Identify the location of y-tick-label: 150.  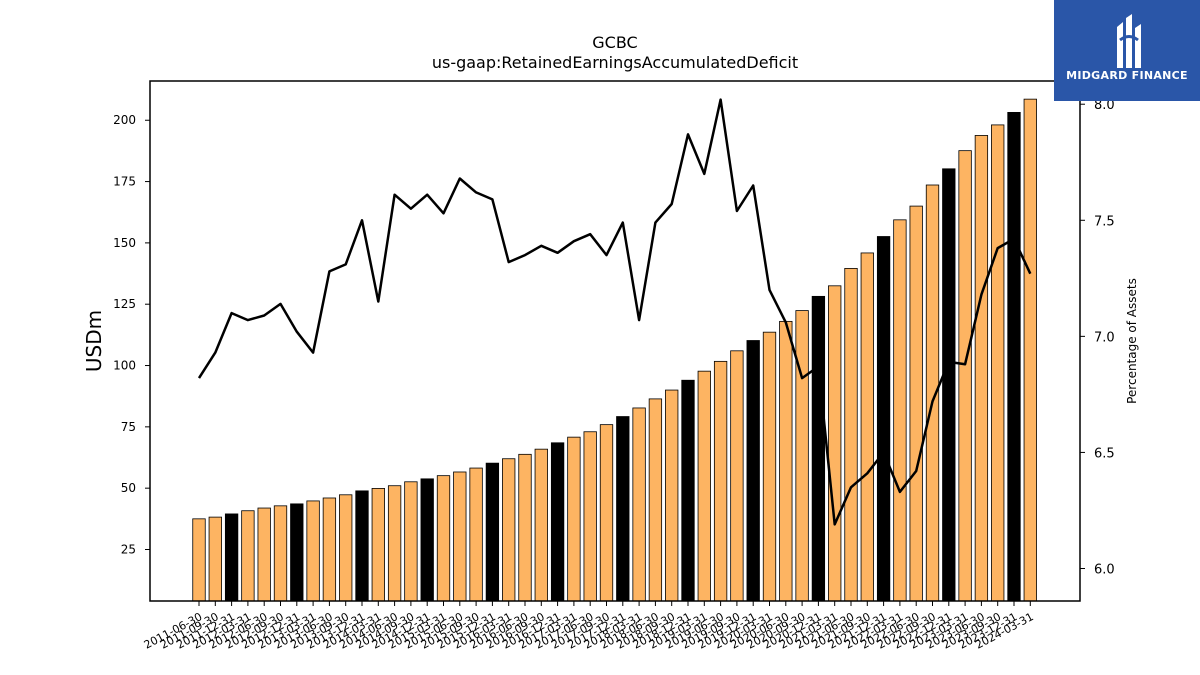
(124, 243).